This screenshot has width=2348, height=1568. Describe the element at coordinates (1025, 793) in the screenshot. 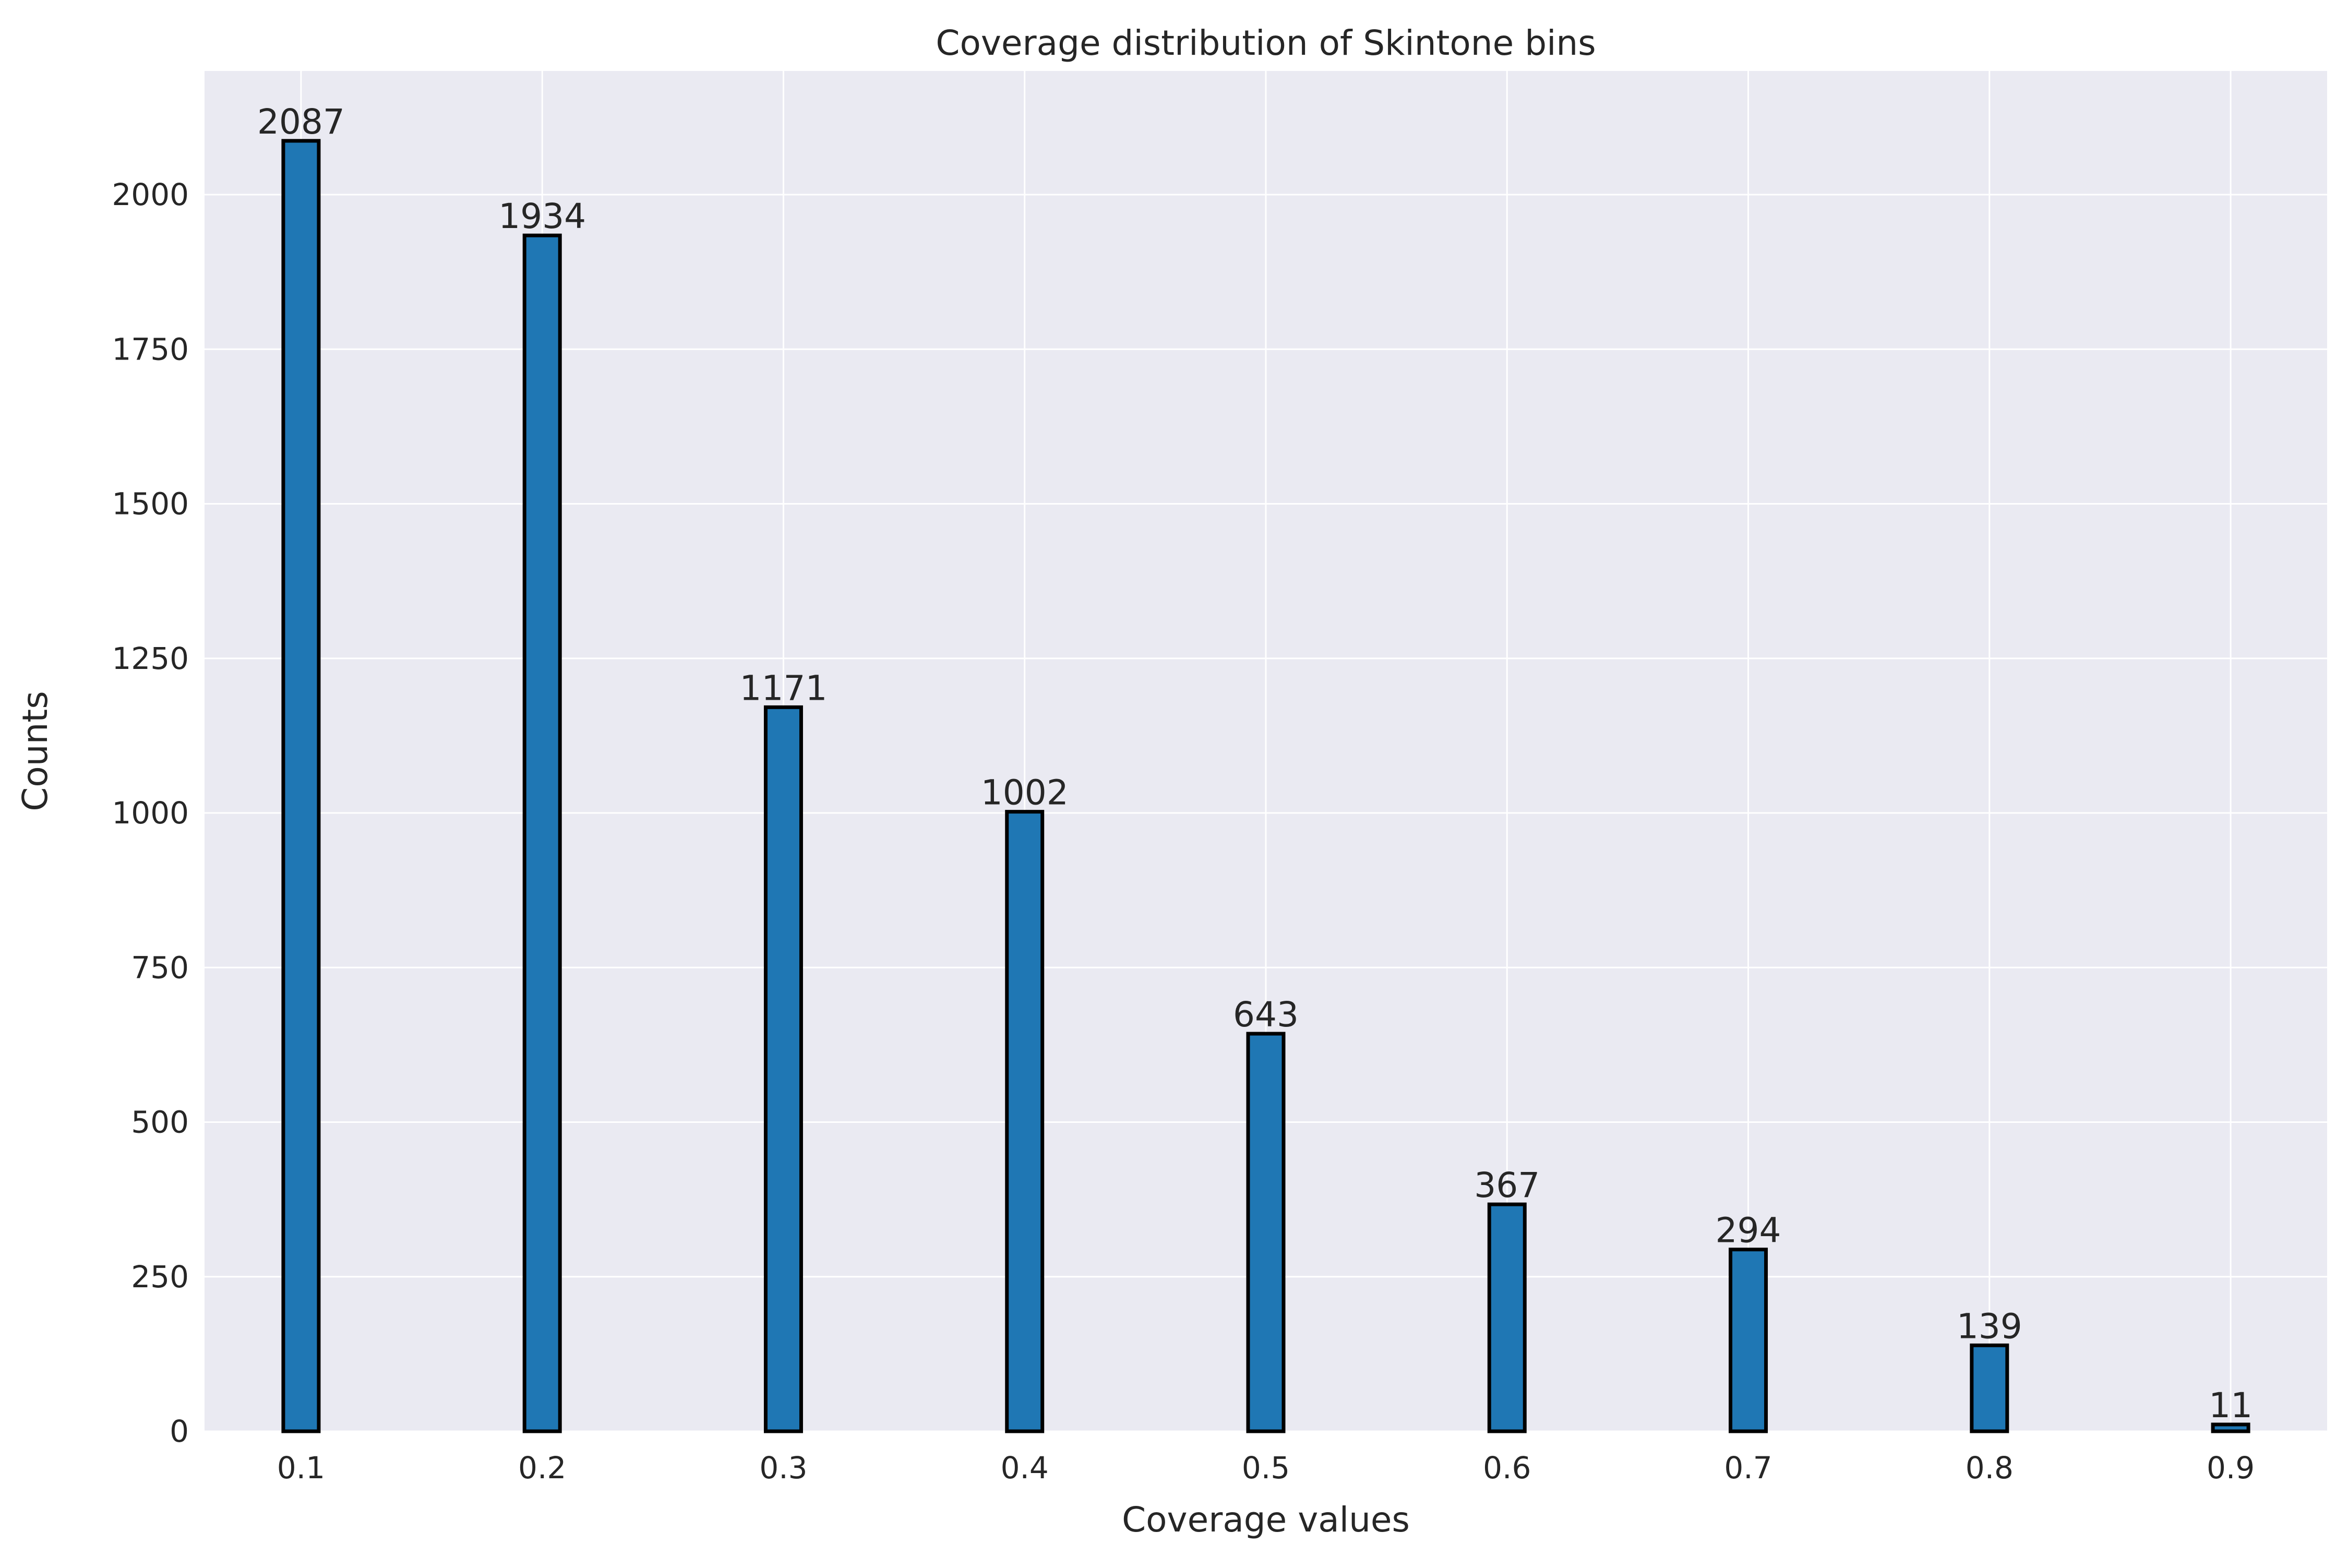

I see `data-label-0.4: 1002` at that location.